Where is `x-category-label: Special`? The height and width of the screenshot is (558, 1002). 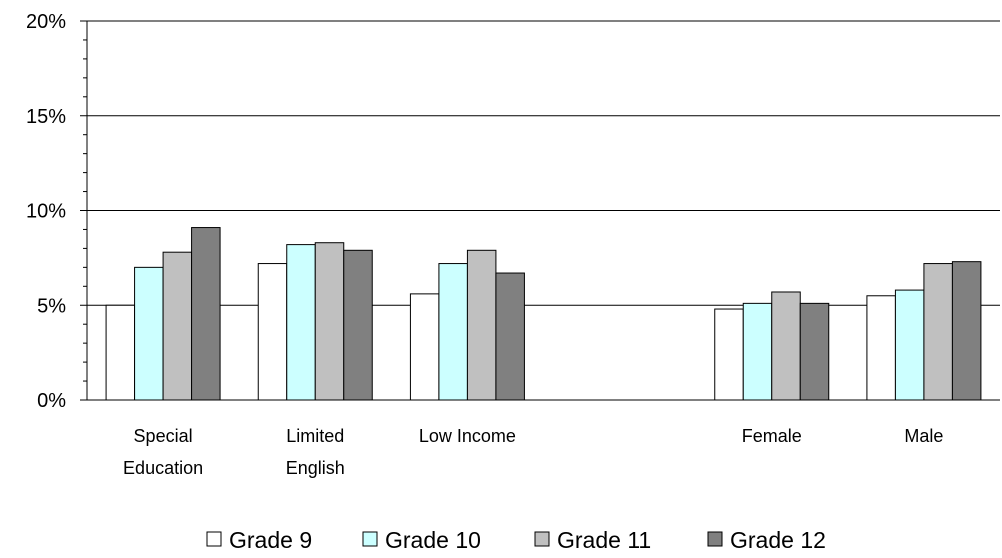
x-category-label: Special is located at coordinates (163, 436).